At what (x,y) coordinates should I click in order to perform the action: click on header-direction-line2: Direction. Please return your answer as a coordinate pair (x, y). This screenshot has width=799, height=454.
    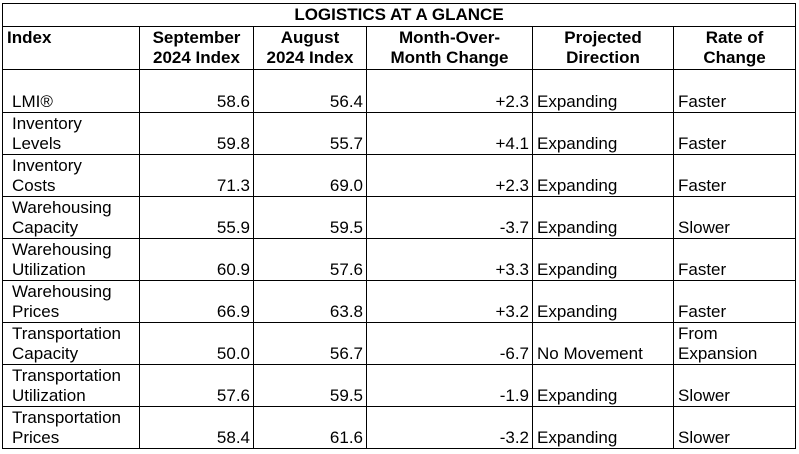
    Looking at the image, I should click on (603, 57).